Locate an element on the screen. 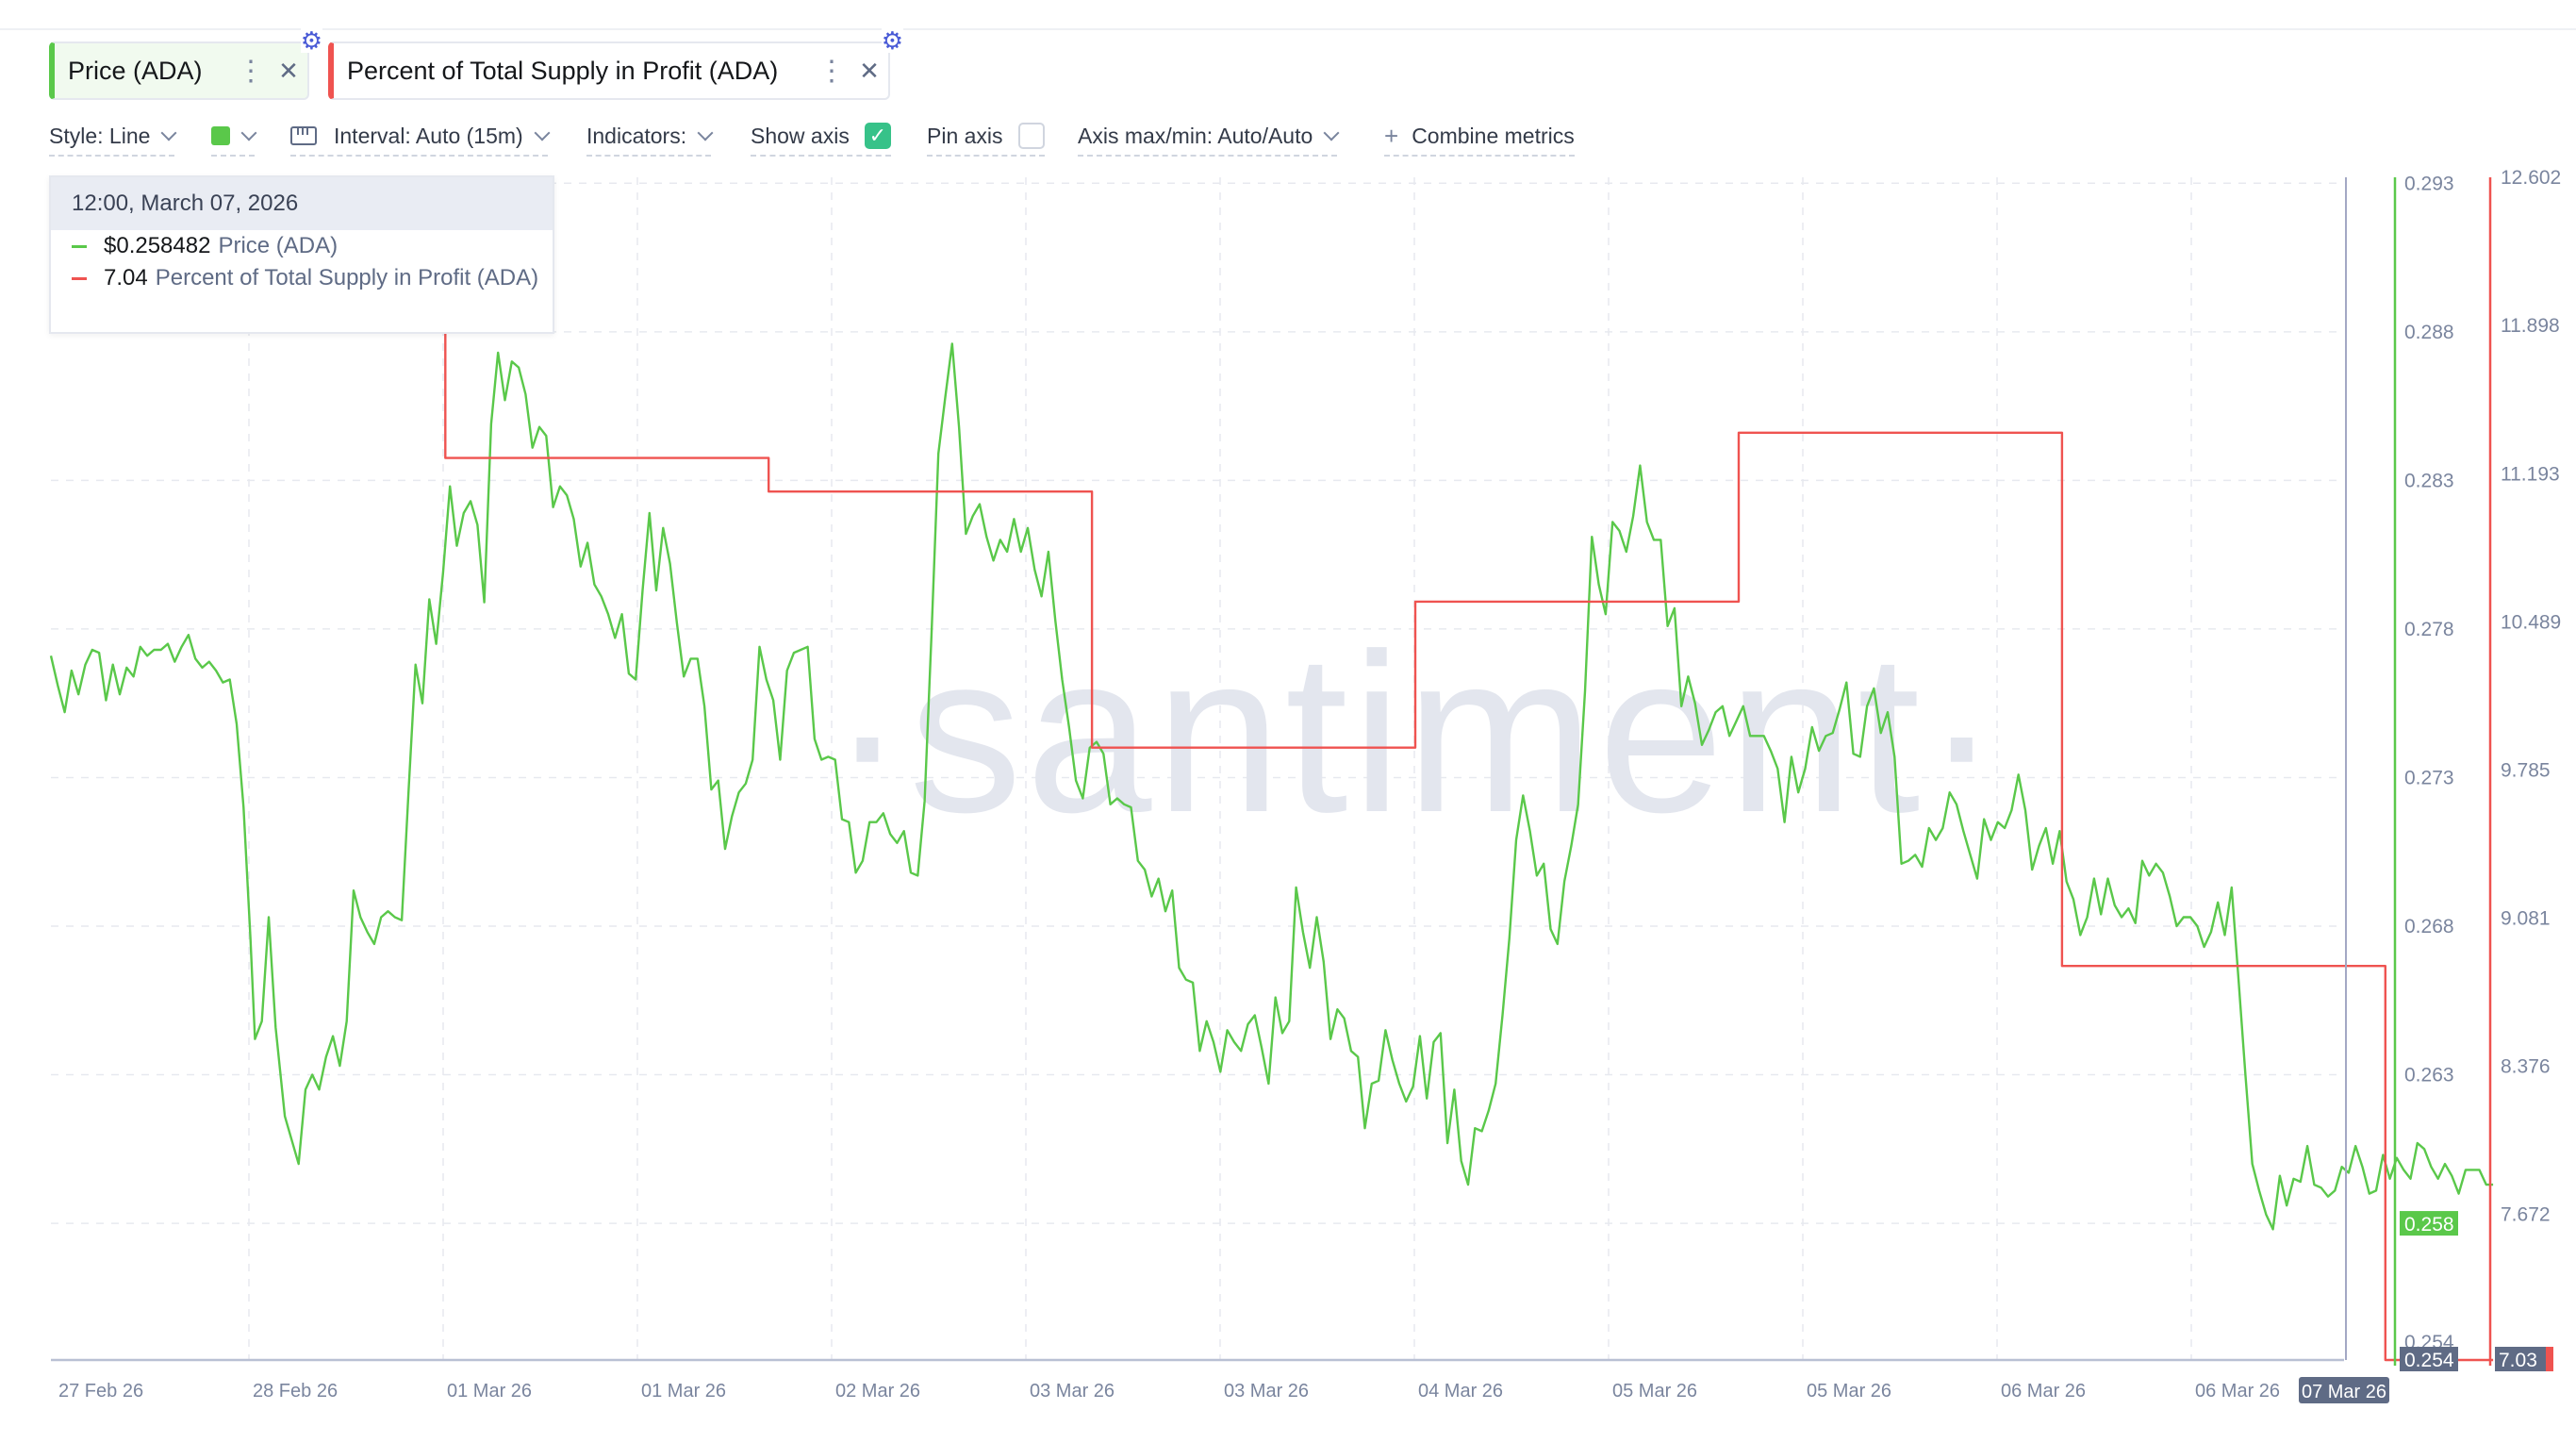 This screenshot has width=2576, height=1443. y-tick-label-right: 11.898 is located at coordinates (2530, 326).